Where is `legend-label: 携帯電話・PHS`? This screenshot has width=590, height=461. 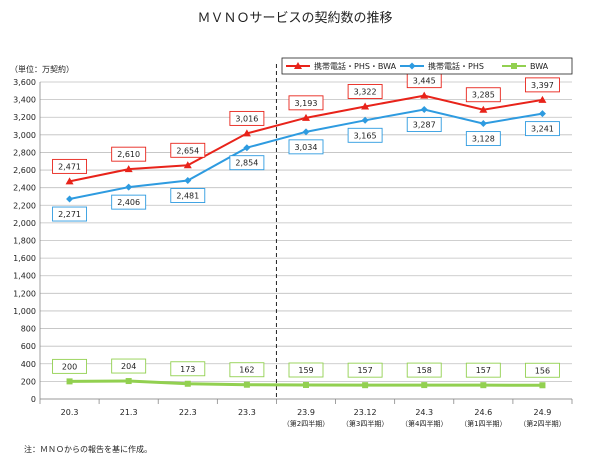
legend-label: 携帯電話・PHS is located at coordinates (456, 66).